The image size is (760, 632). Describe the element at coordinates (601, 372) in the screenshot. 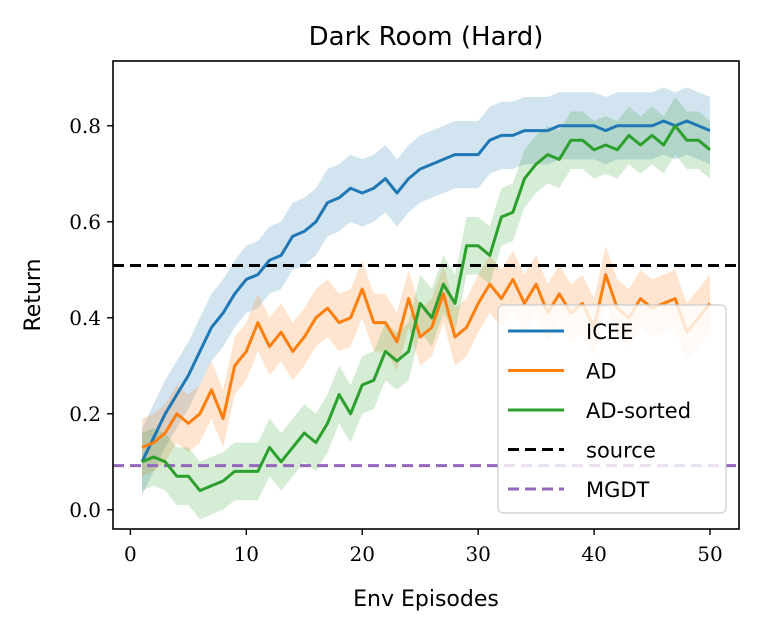

I see `legend-label-ad: AD` at that location.